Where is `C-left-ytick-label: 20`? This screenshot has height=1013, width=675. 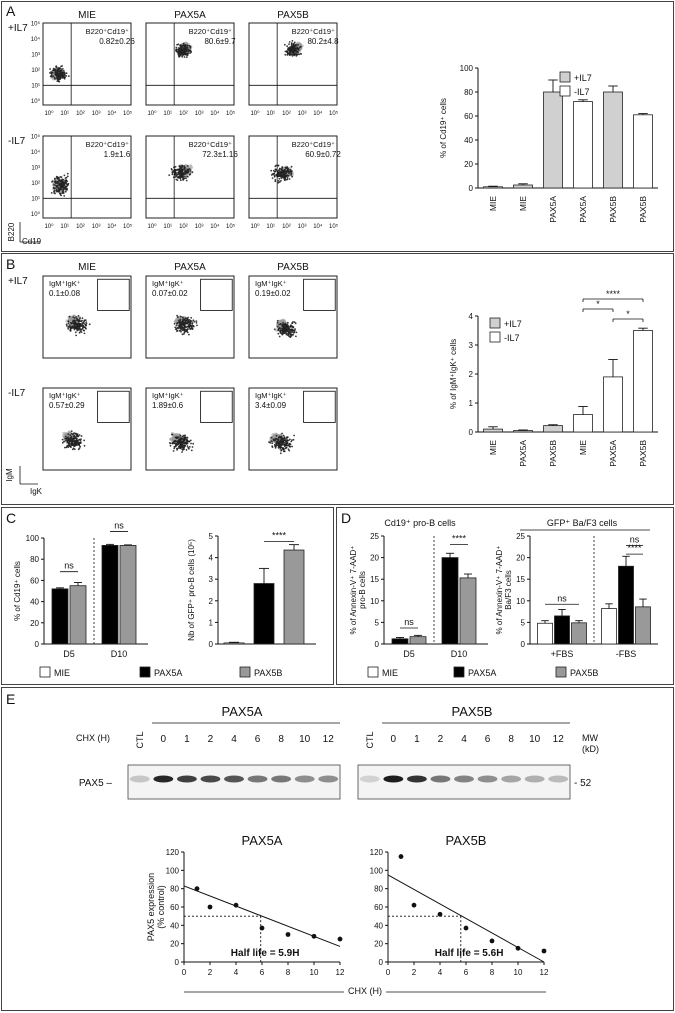 C-left-ytick-label: 20 is located at coordinates (34, 623).